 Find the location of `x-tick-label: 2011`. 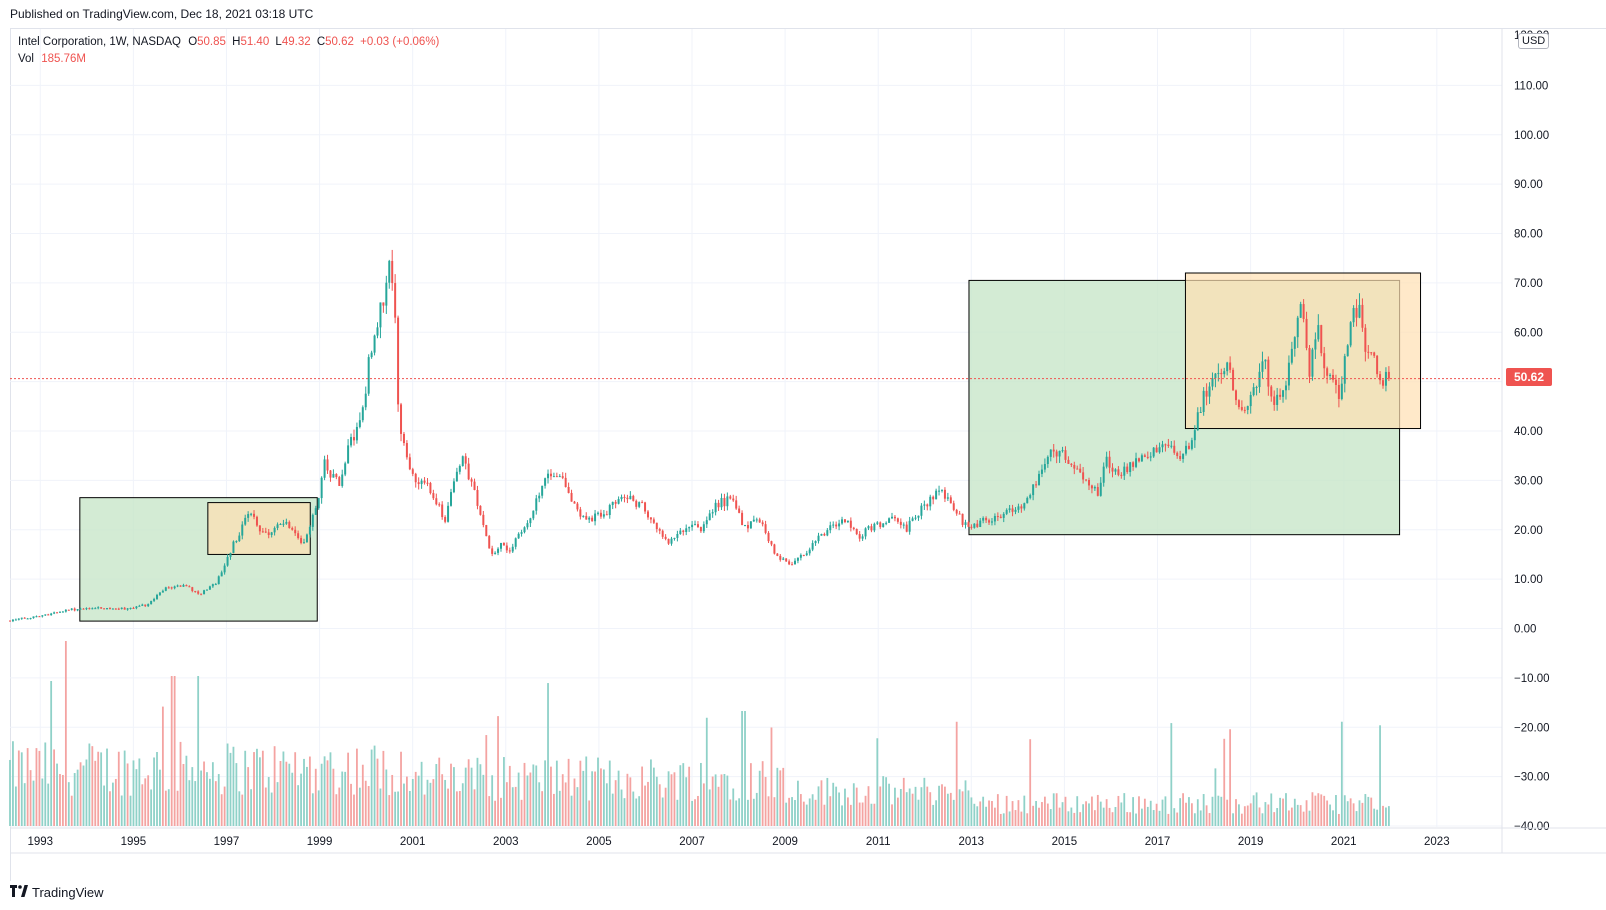

x-tick-label: 2011 is located at coordinates (878, 842).